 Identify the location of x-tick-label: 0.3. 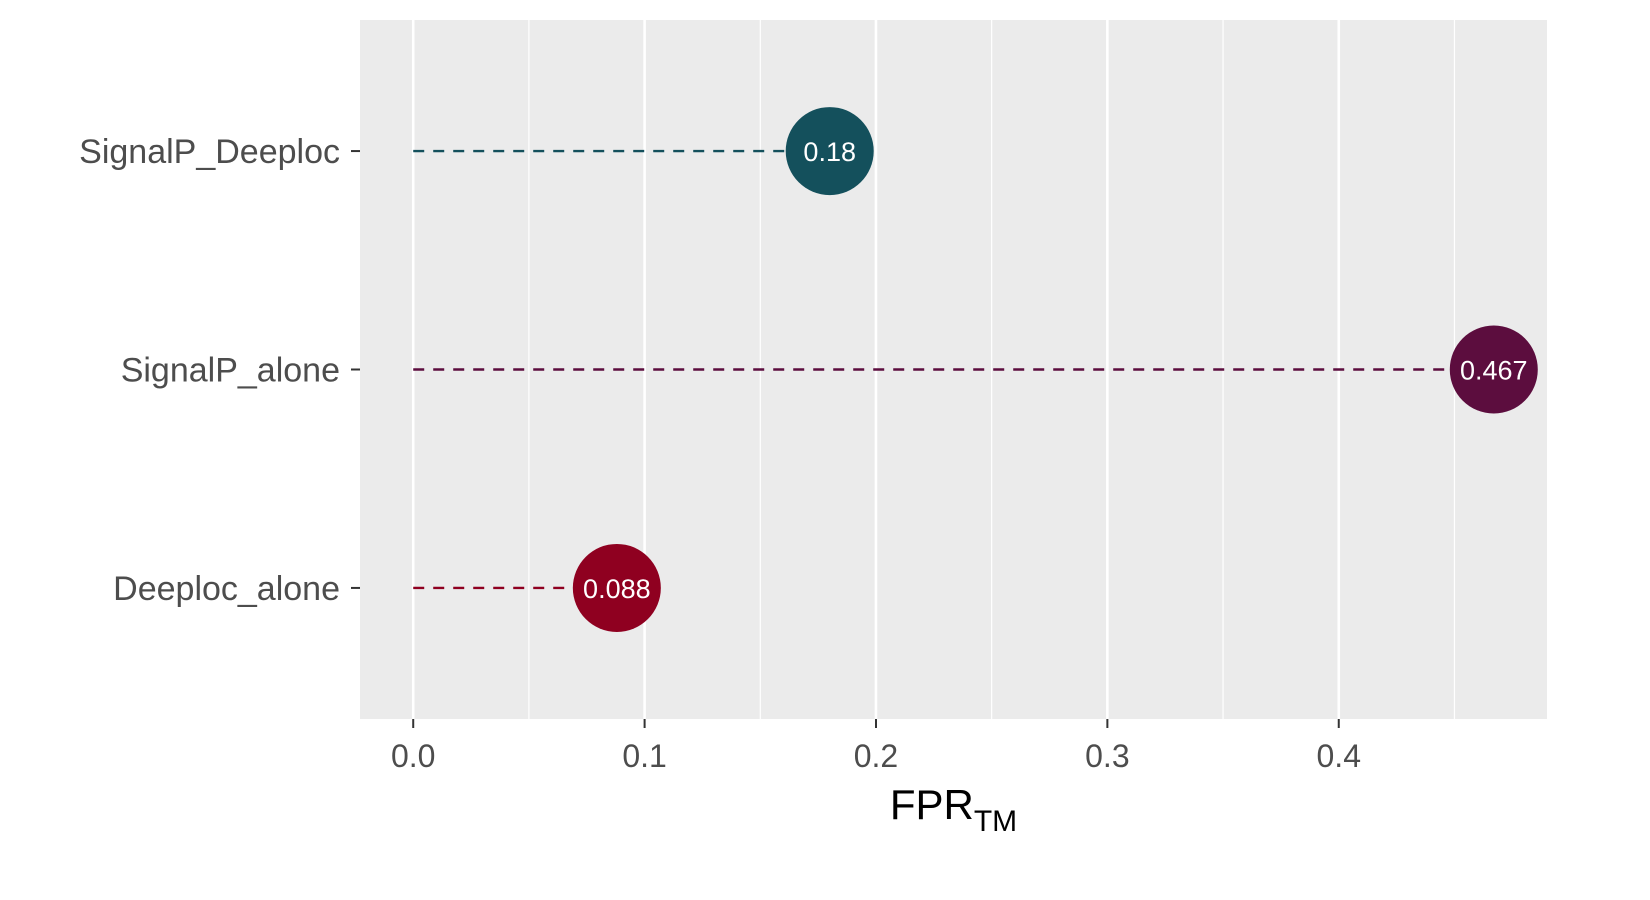
(1107, 756).